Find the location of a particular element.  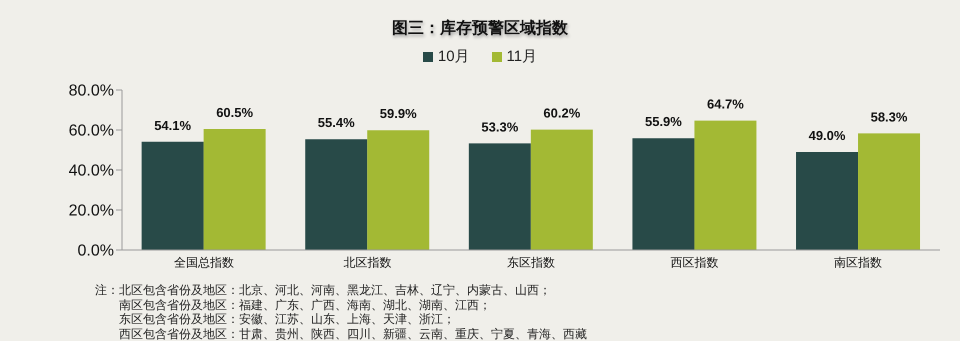

text: 西区包含省份及地区：甘肃、贵州、陕西、四川、新疆、云南、重庆、宁夏、青海、西藏 is located at coordinates (353, 333).